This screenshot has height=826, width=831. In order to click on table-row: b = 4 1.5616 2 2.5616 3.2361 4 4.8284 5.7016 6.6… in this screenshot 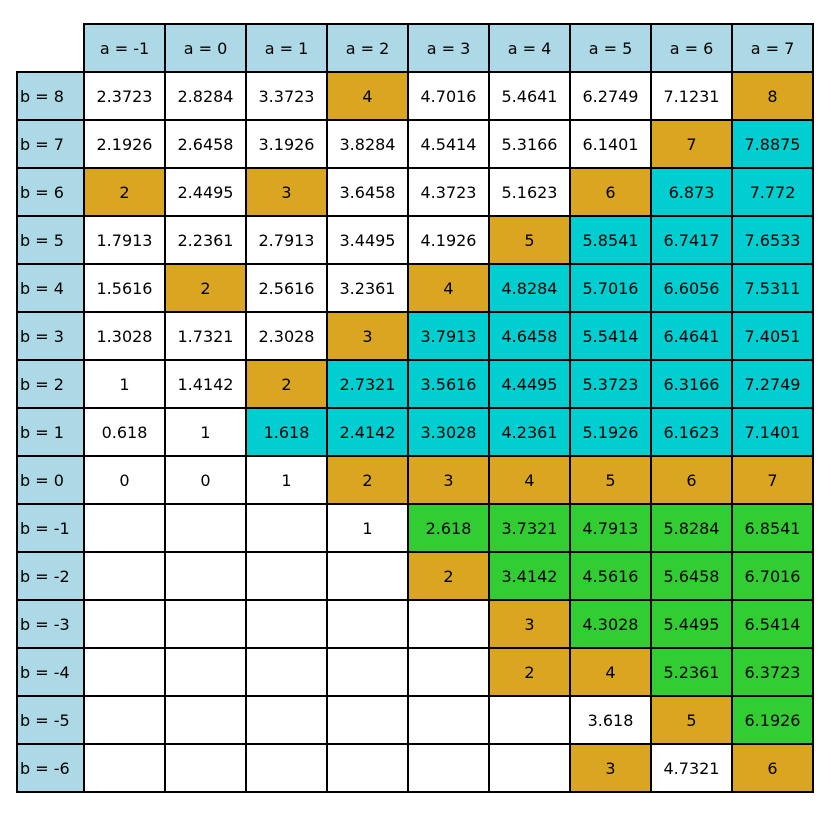, I will do `click(415, 288)`.